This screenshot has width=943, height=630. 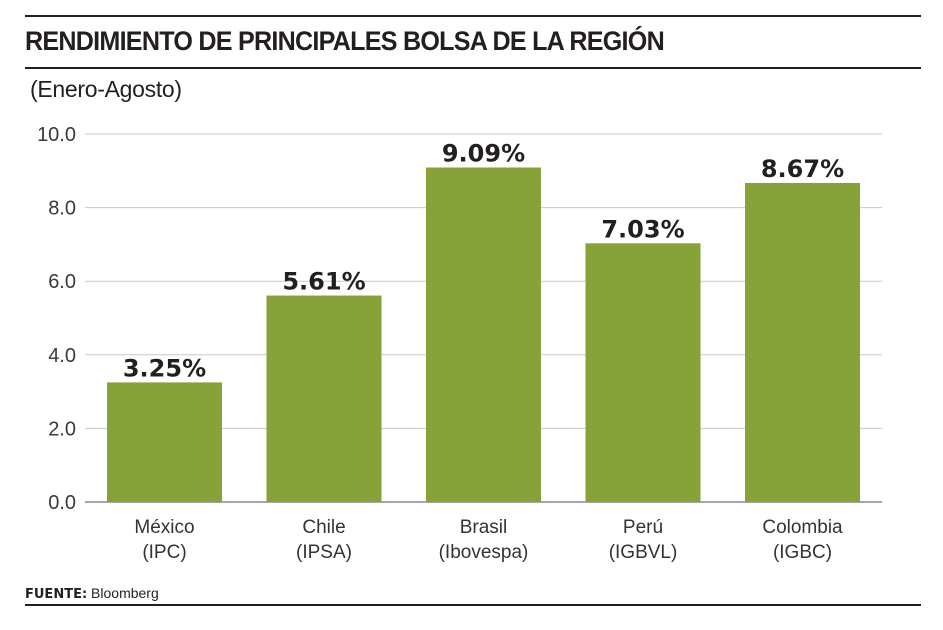 What do you see at coordinates (62, 503) in the screenshot?
I see `y-tick-label: 0.0` at bounding box center [62, 503].